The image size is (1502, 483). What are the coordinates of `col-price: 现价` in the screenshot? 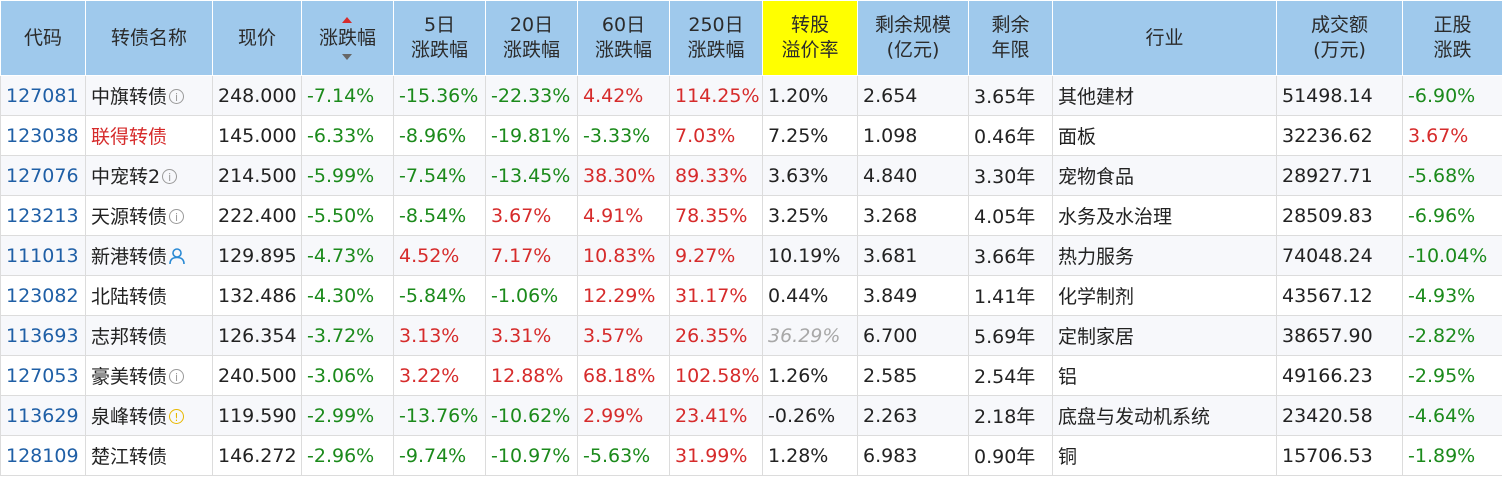 It's located at (257, 38).